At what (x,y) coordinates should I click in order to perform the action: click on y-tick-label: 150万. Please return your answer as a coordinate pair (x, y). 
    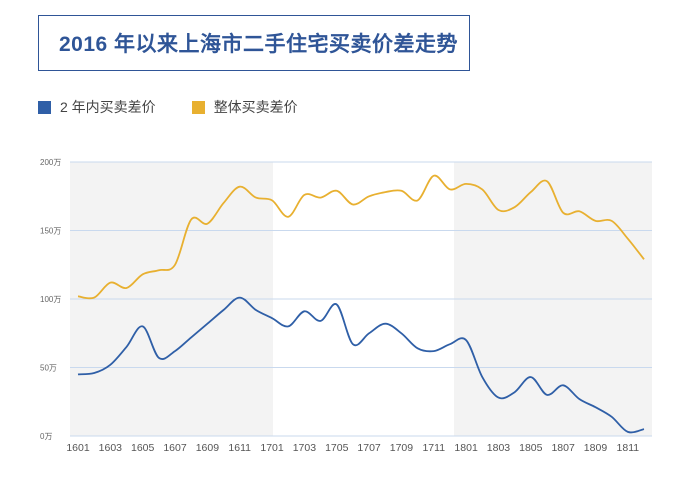
    Looking at the image, I should click on (50, 231).